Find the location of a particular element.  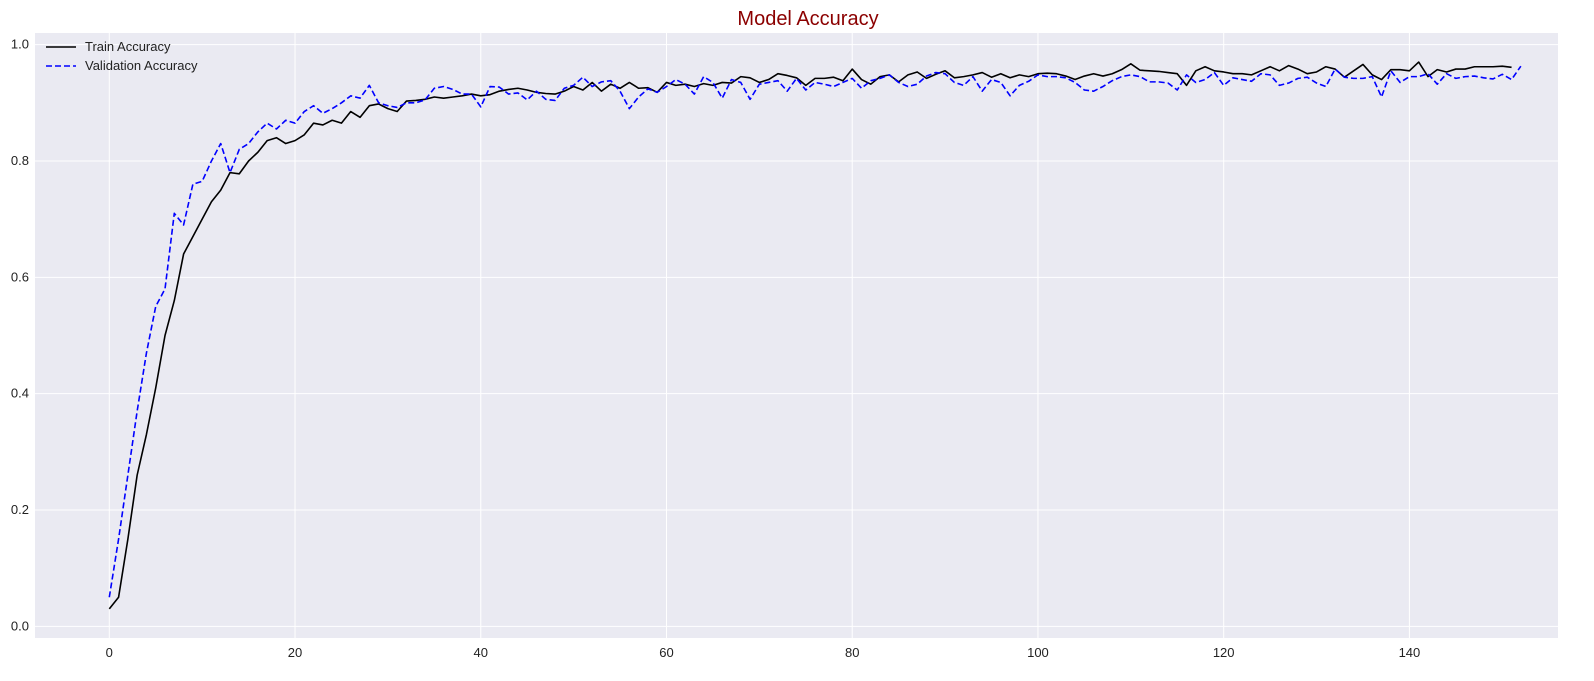

y-tick-label: 0.0 is located at coordinates (20, 625).